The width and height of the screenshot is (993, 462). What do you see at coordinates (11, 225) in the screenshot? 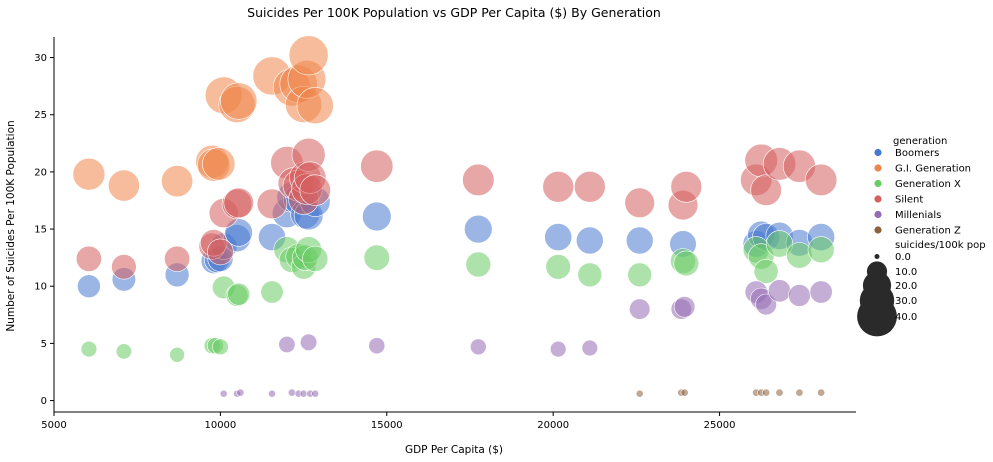
I see `y-axis-label: Number of Suicides Per 100K Population` at bounding box center [11, 225].